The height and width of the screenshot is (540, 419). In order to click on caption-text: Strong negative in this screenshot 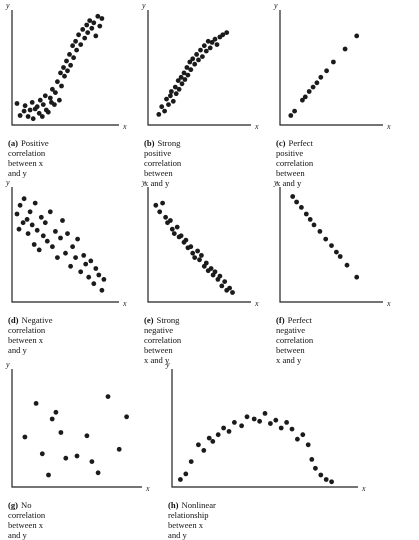, I will do `click(162, 325)`.